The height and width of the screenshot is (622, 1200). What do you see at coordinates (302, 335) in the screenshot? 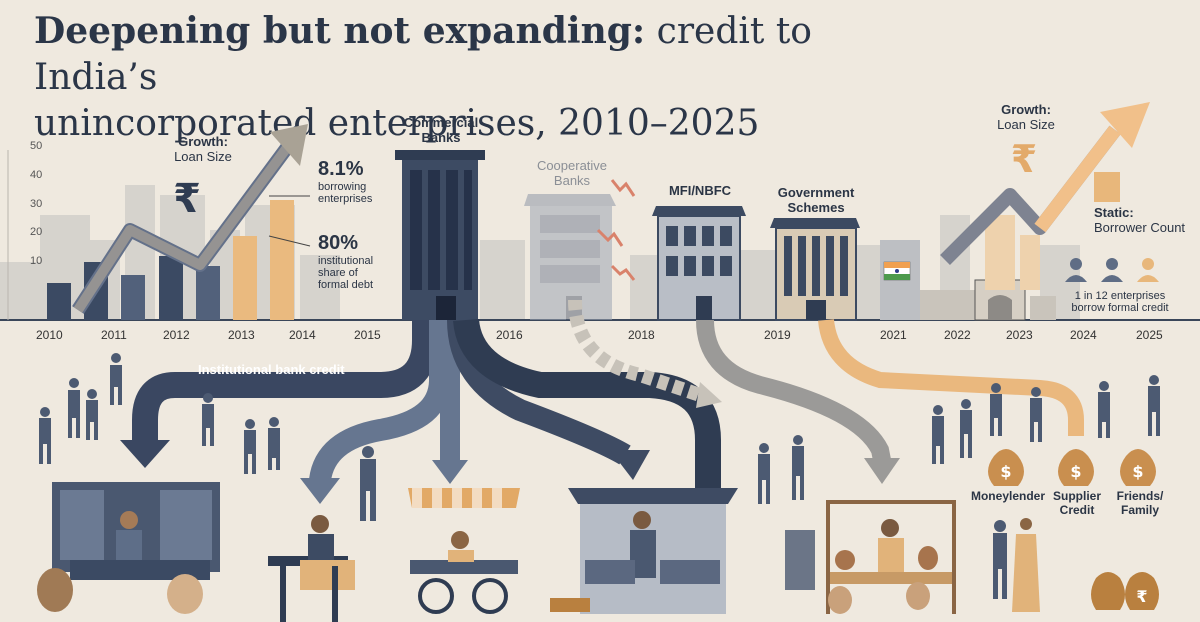
I see `year-2014: 2014` at bounding box center [302, 335].